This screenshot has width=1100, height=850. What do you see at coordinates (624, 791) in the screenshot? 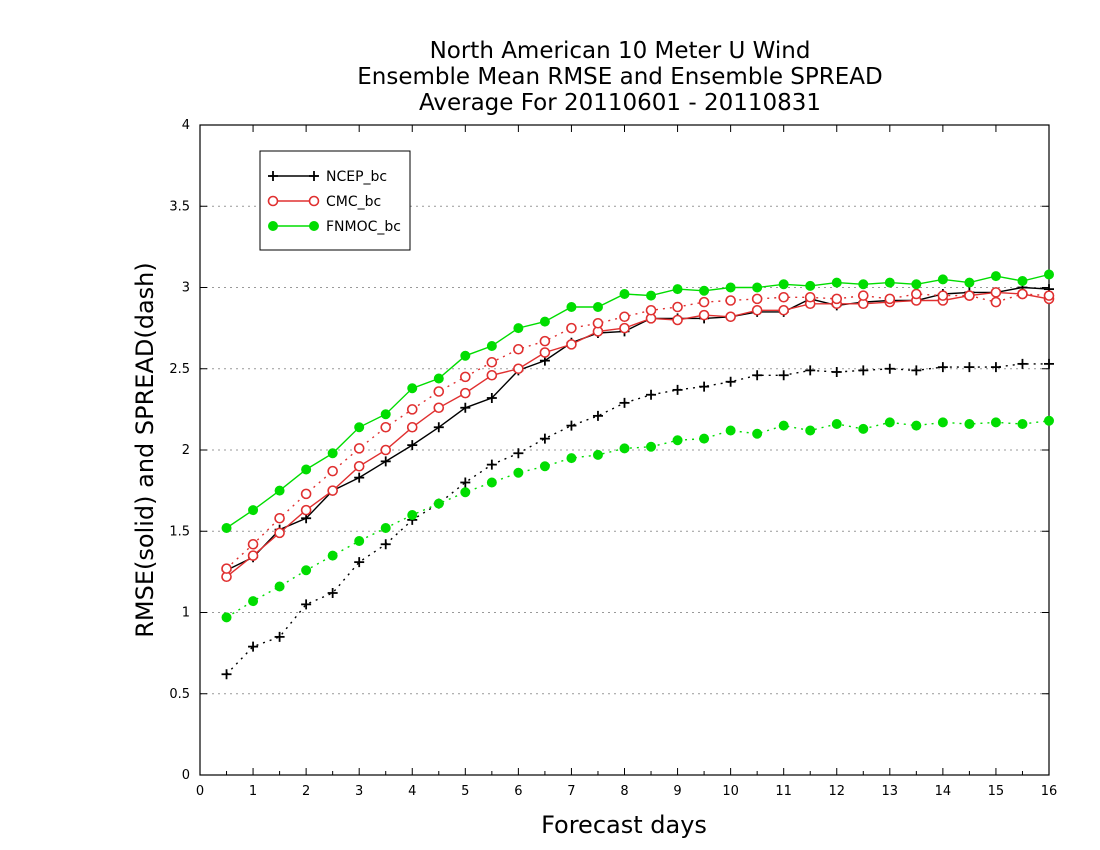
I see `x-tick-label: 8` at bounding box center [624, 791].